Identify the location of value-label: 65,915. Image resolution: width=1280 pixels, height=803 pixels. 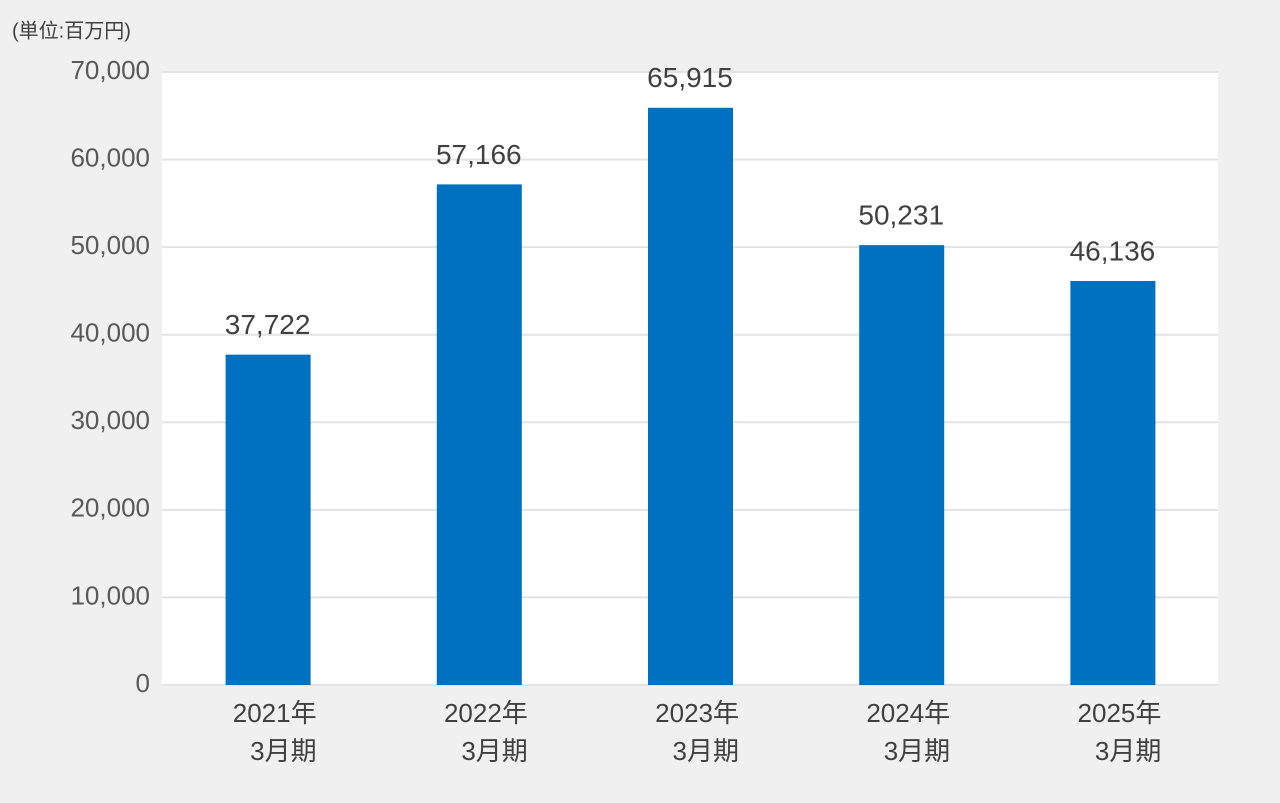
(690, 77).